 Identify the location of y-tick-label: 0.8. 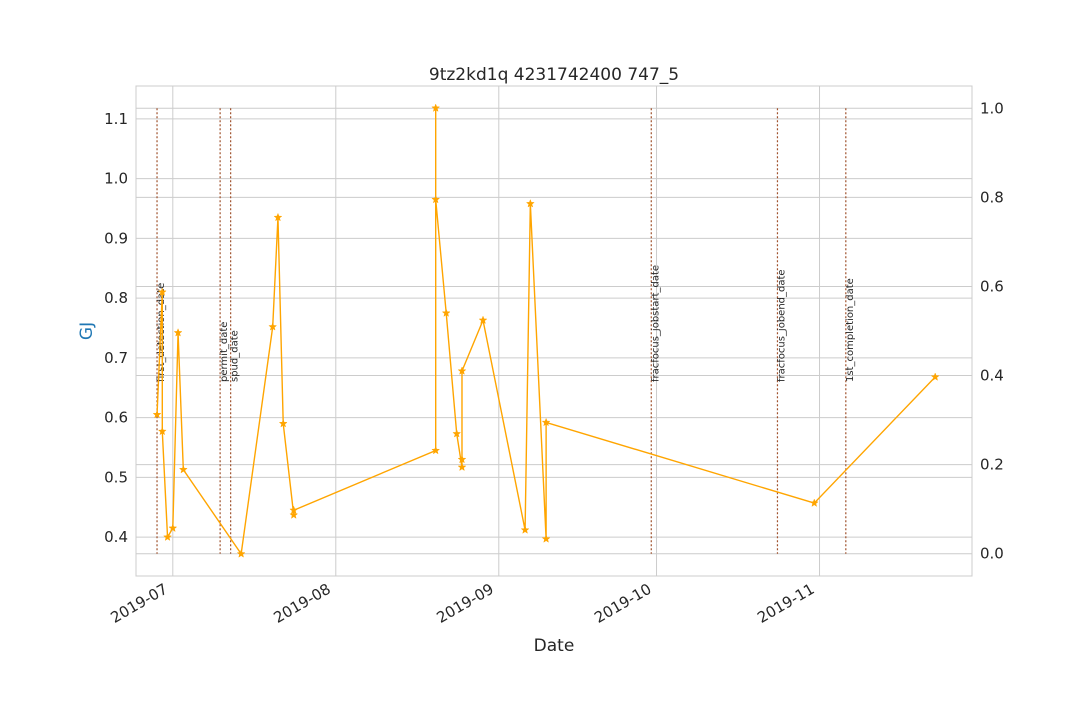
(116, 298).